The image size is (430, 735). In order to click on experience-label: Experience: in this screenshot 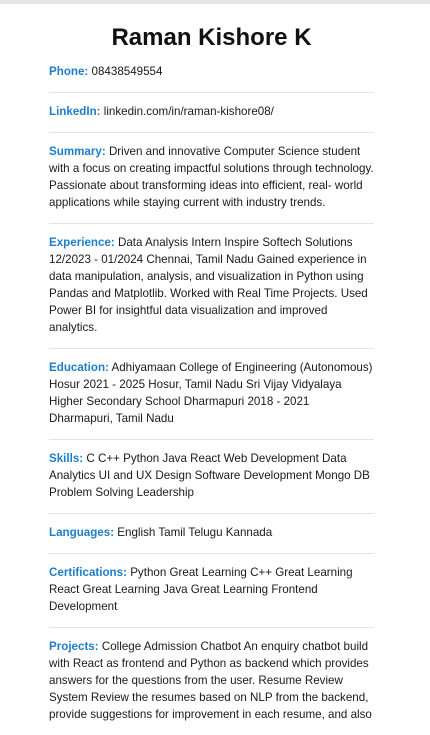, I will do `click(82, 242)`.